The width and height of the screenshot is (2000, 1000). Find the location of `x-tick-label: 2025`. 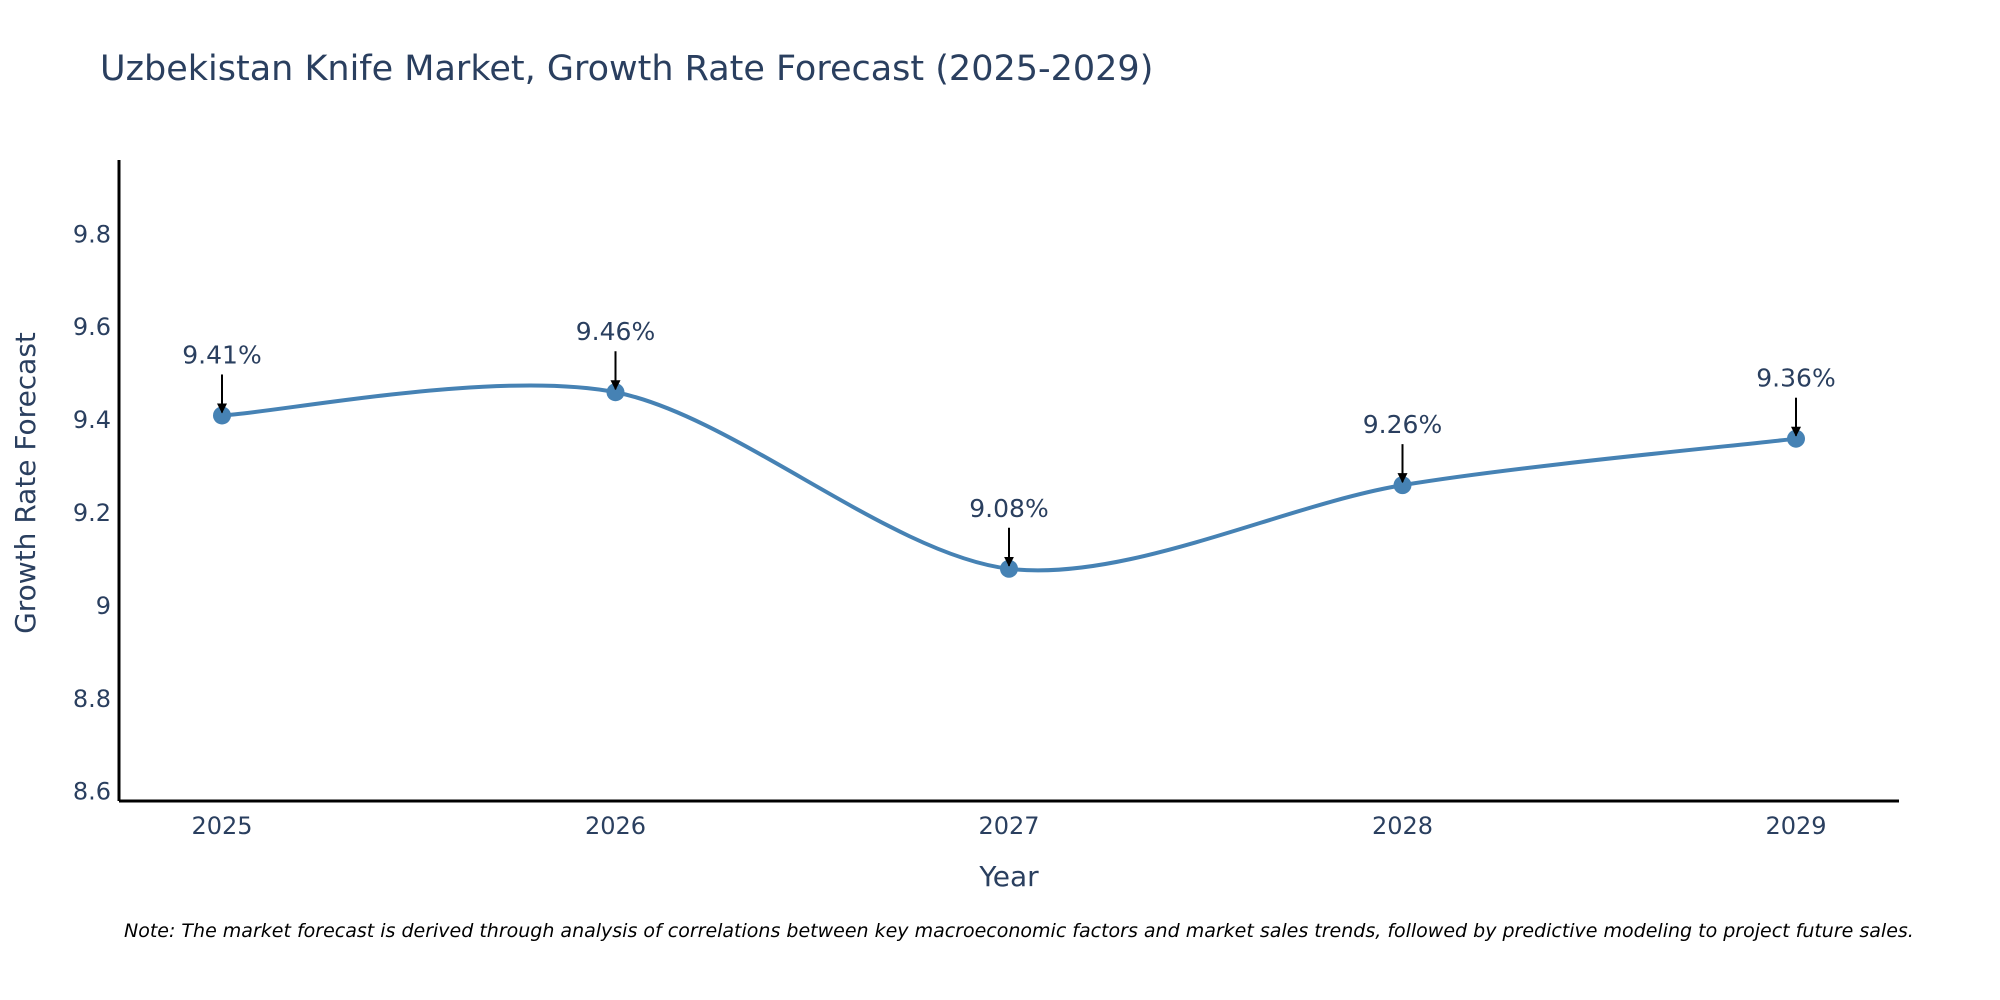

x-tick-label: 2025 is located at coordinates (221, 826).